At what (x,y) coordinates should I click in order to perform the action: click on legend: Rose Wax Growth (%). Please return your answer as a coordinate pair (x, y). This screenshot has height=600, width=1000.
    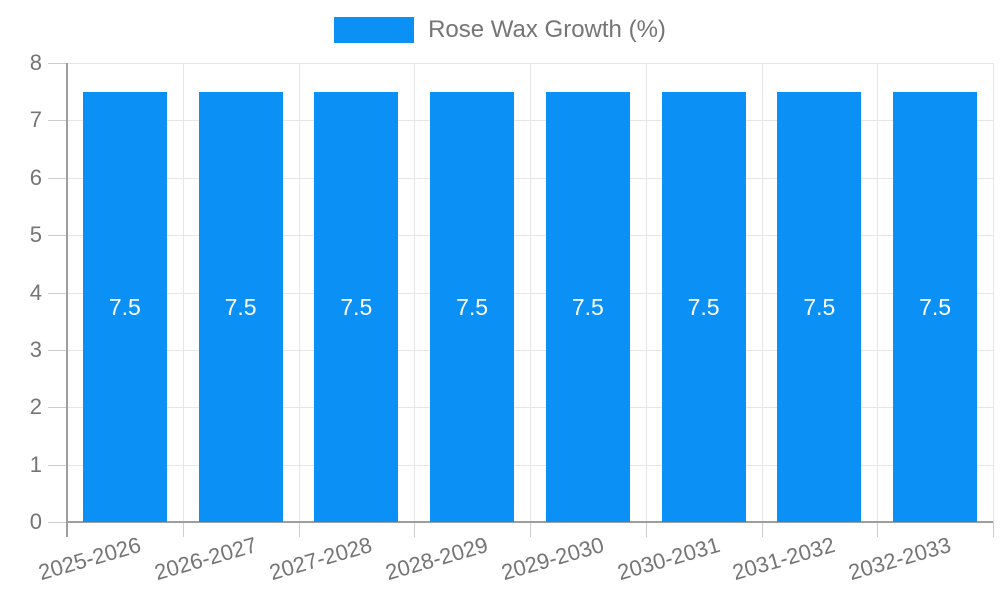
    Looking at the image, I should click on (500, 30).